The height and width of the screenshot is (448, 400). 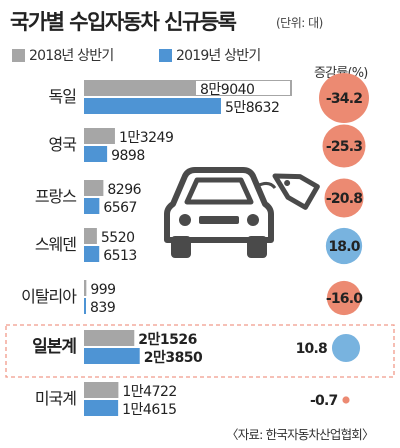 What do you see at coordinates (252, 108) in the screenshot?
I see `value-label-2019년-상반기-0: 5만8632` at bounding box center [252, 108].